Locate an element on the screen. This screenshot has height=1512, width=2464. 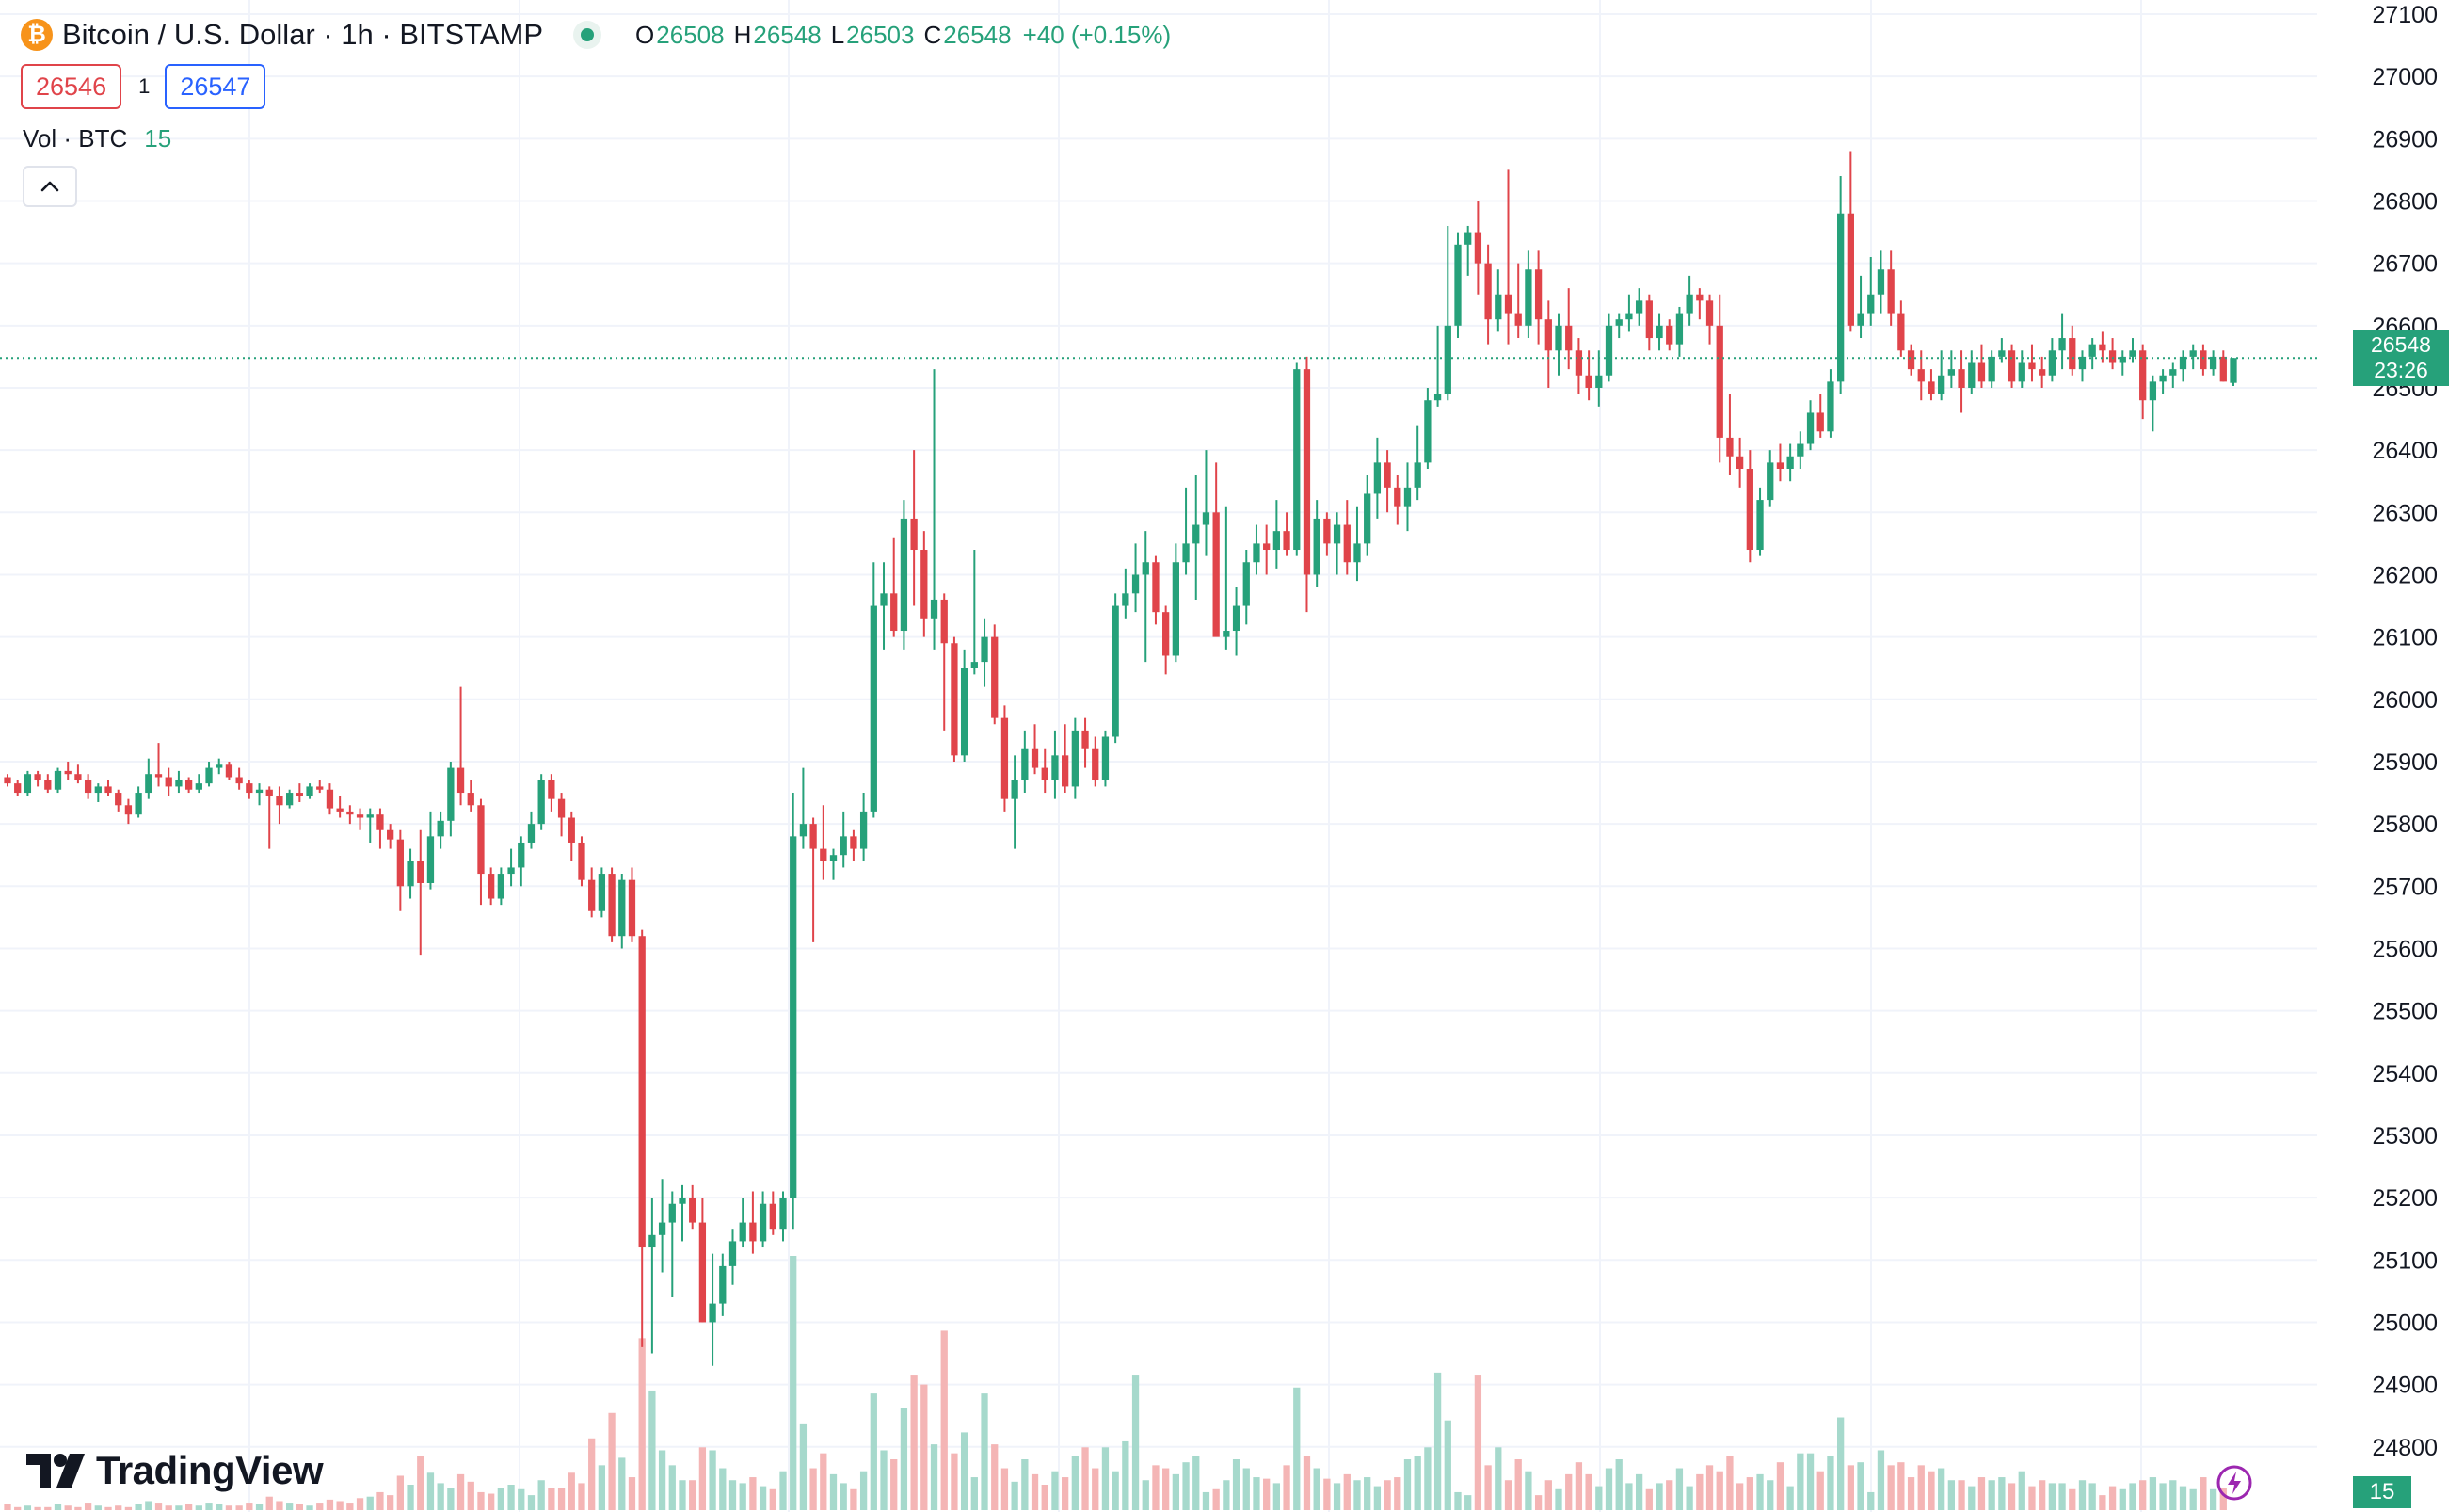
y-tick-label: 25300 is located at coordinates (2405, 1136).